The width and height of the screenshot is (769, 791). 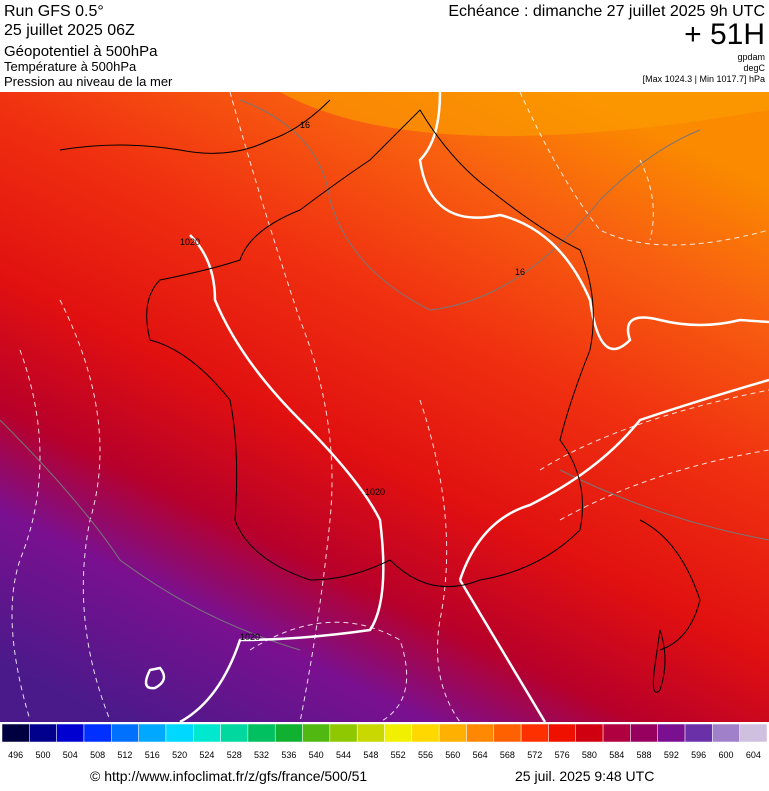 I want to click on colorbar-label: 508, so click(x=97, y=755).